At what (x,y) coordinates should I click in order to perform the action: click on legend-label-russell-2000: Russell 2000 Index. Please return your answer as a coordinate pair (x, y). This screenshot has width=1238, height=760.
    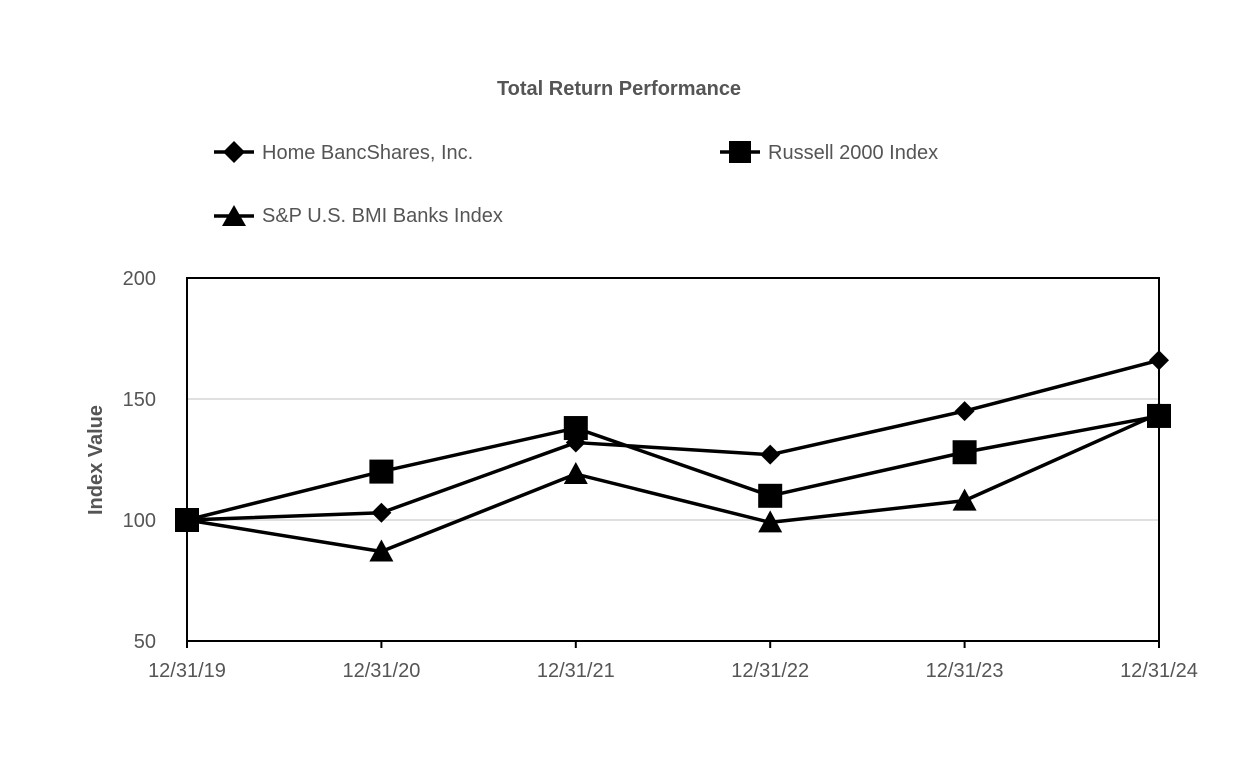
    Looking at the image, I should click on (853, 153).